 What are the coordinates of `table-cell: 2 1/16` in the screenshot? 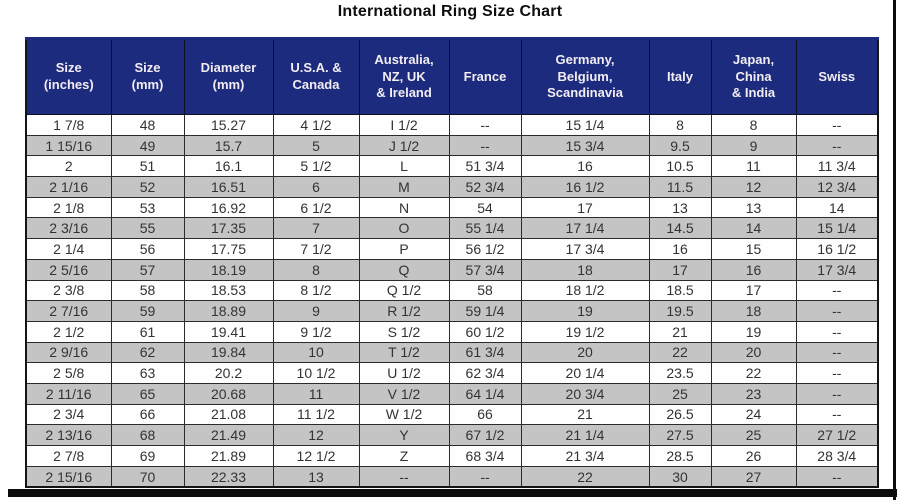 It's located at (68, 187).